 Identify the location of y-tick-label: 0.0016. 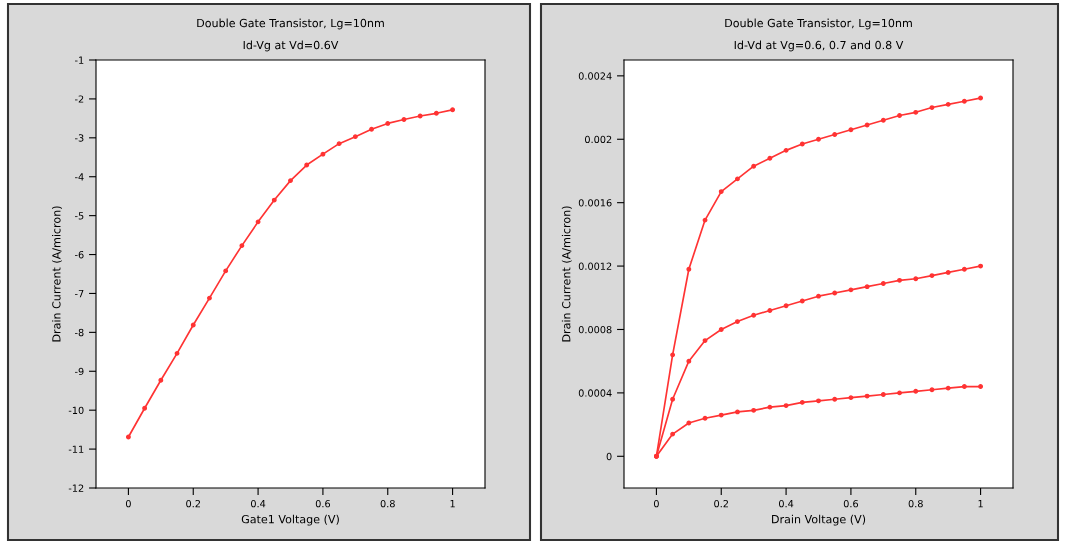
(595, 203).